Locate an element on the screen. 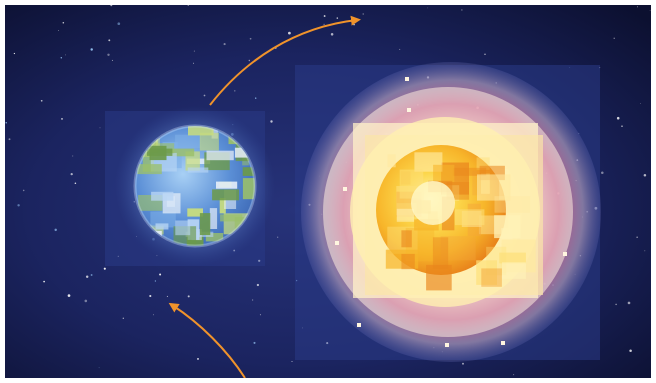  orbit-arrow-top-icon is located at coordinates (285, 60).